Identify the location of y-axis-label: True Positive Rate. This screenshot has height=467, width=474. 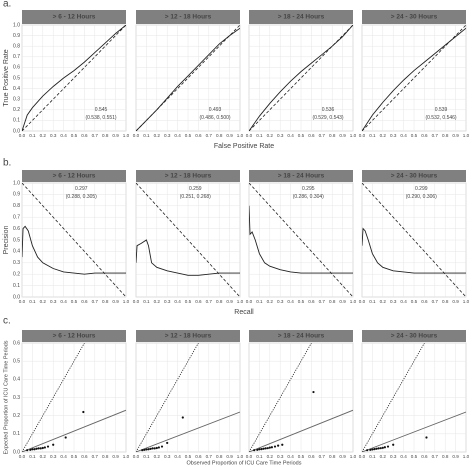
(6, 77).